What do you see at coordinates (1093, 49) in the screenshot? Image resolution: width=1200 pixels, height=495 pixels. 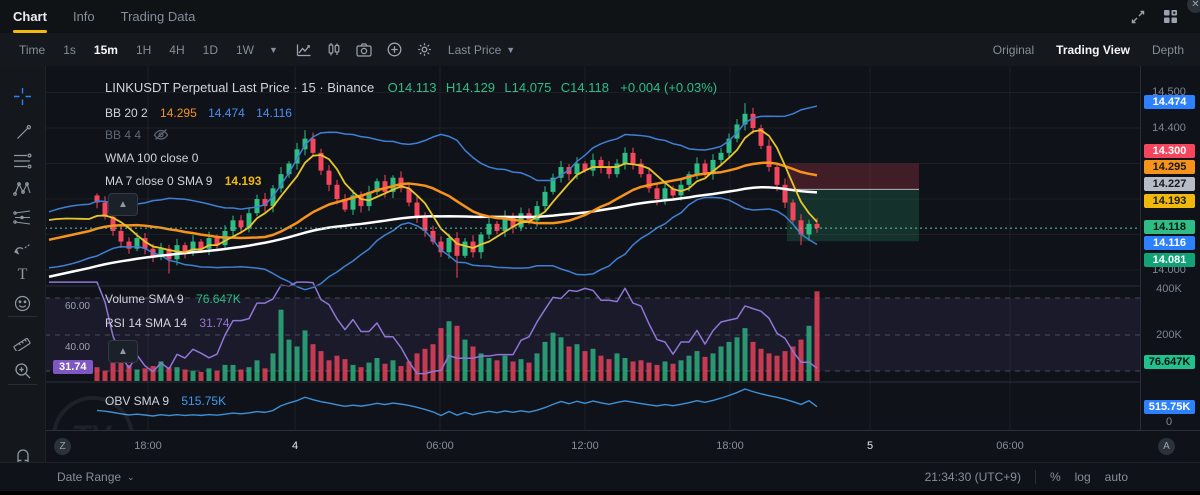 I see `view-mode-trading-view: Trading View` at bounding box center [1093, 49].